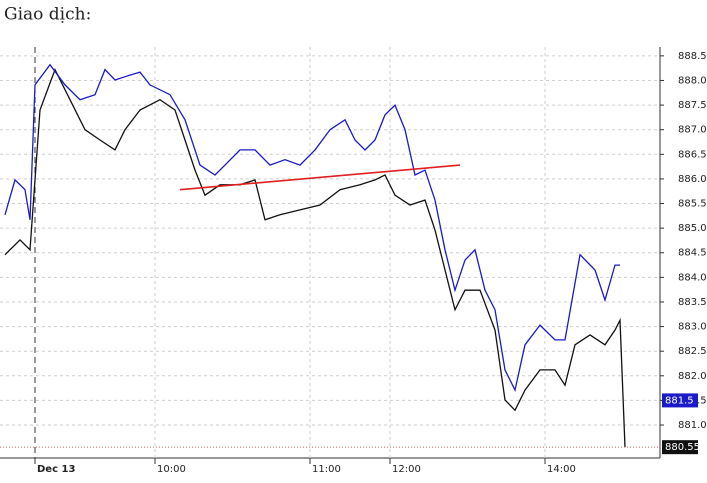 This screenshot has height=483, width=707. I want to click on y-tick-label: 887.5, so click(692, 105).